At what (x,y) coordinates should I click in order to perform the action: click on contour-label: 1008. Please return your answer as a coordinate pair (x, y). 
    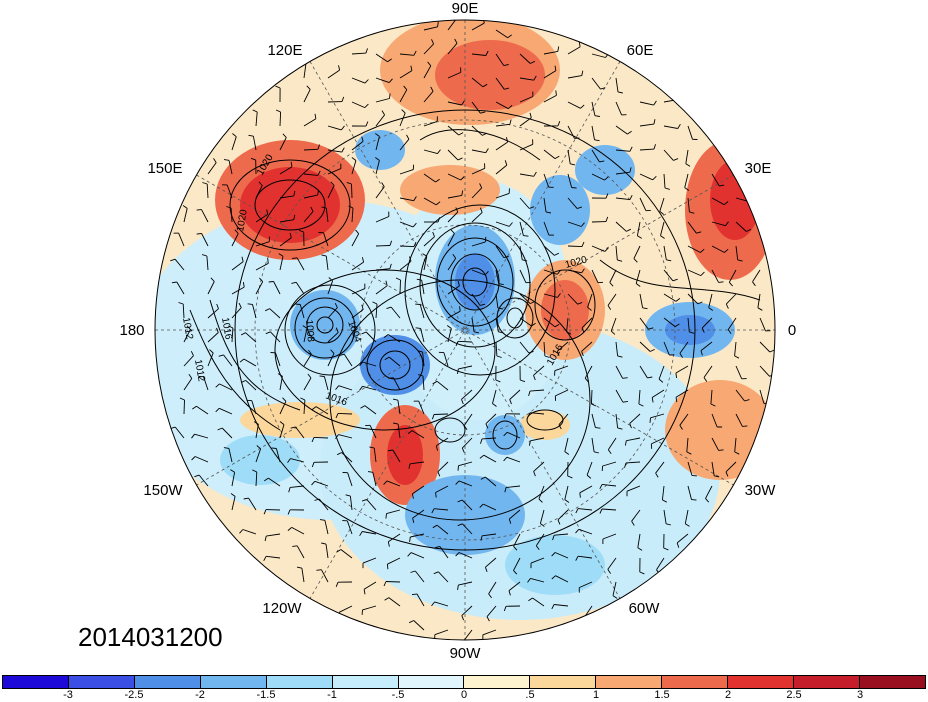
    Looking at the image, I should click on (309, 331).